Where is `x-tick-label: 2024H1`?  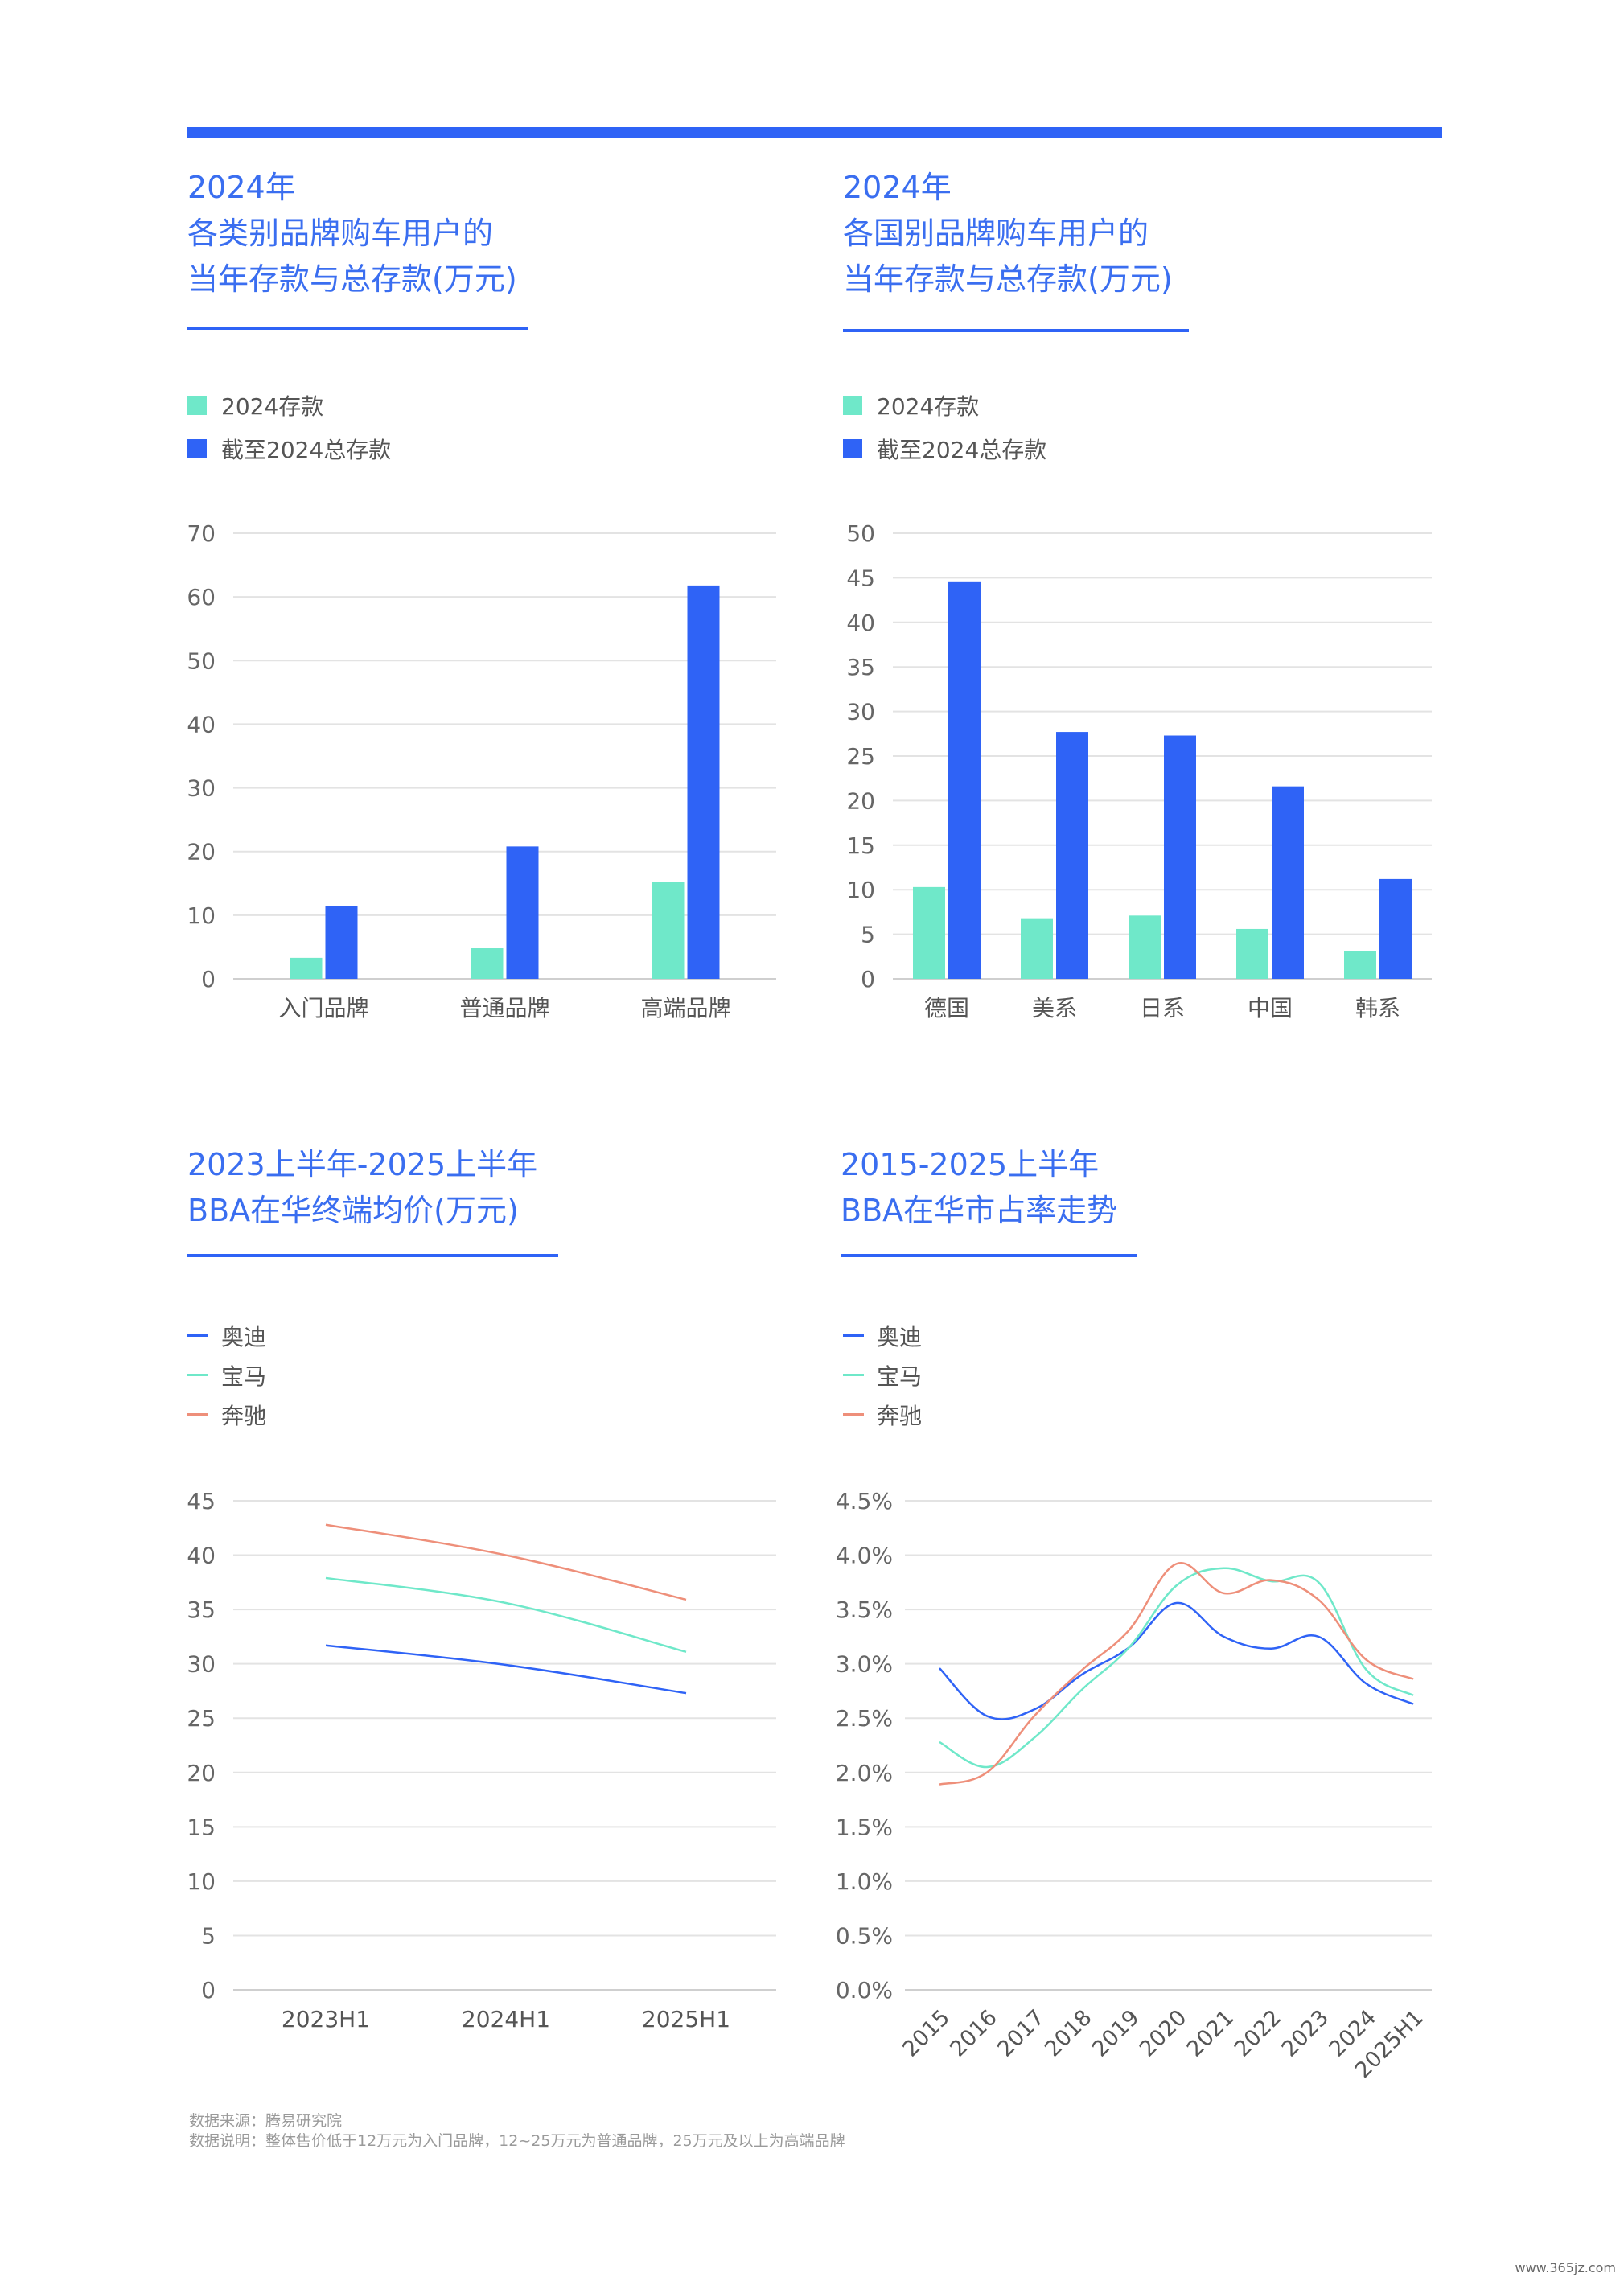 x-tick-label: 2024H1 is located at coordinates (506, 2019).